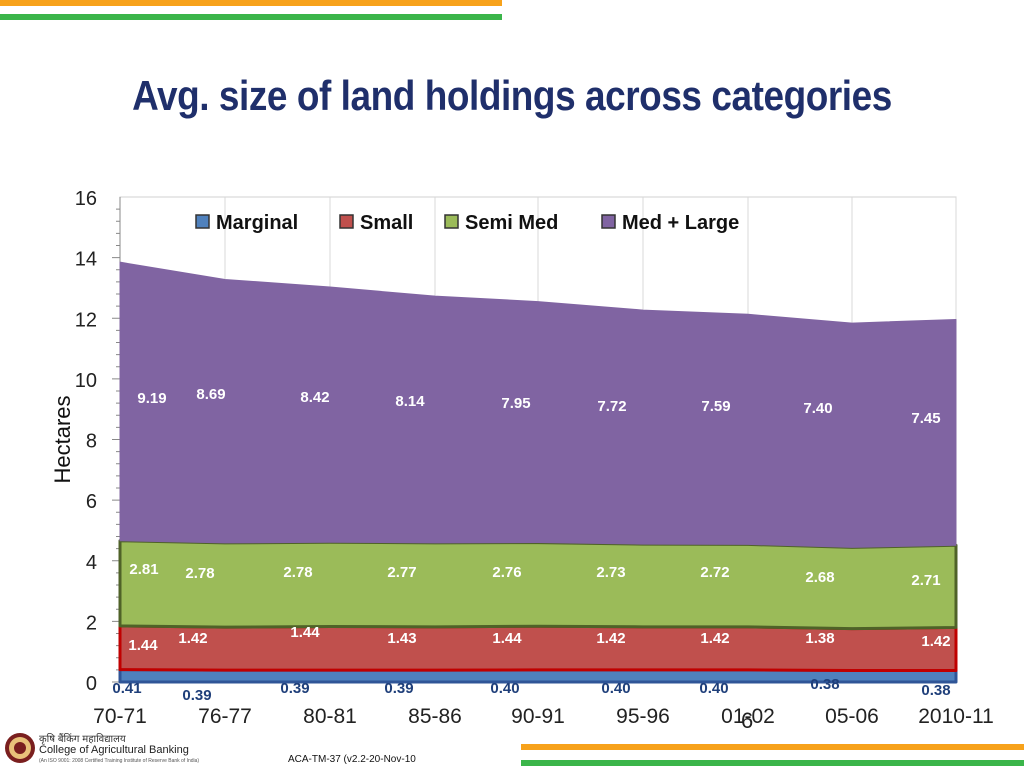 This screenshot has width=1024, height=768. What do you see at coordinates (91, 684) in the screenshot?
I see `y-tick-label: 0` at bounding box center [91, 684].